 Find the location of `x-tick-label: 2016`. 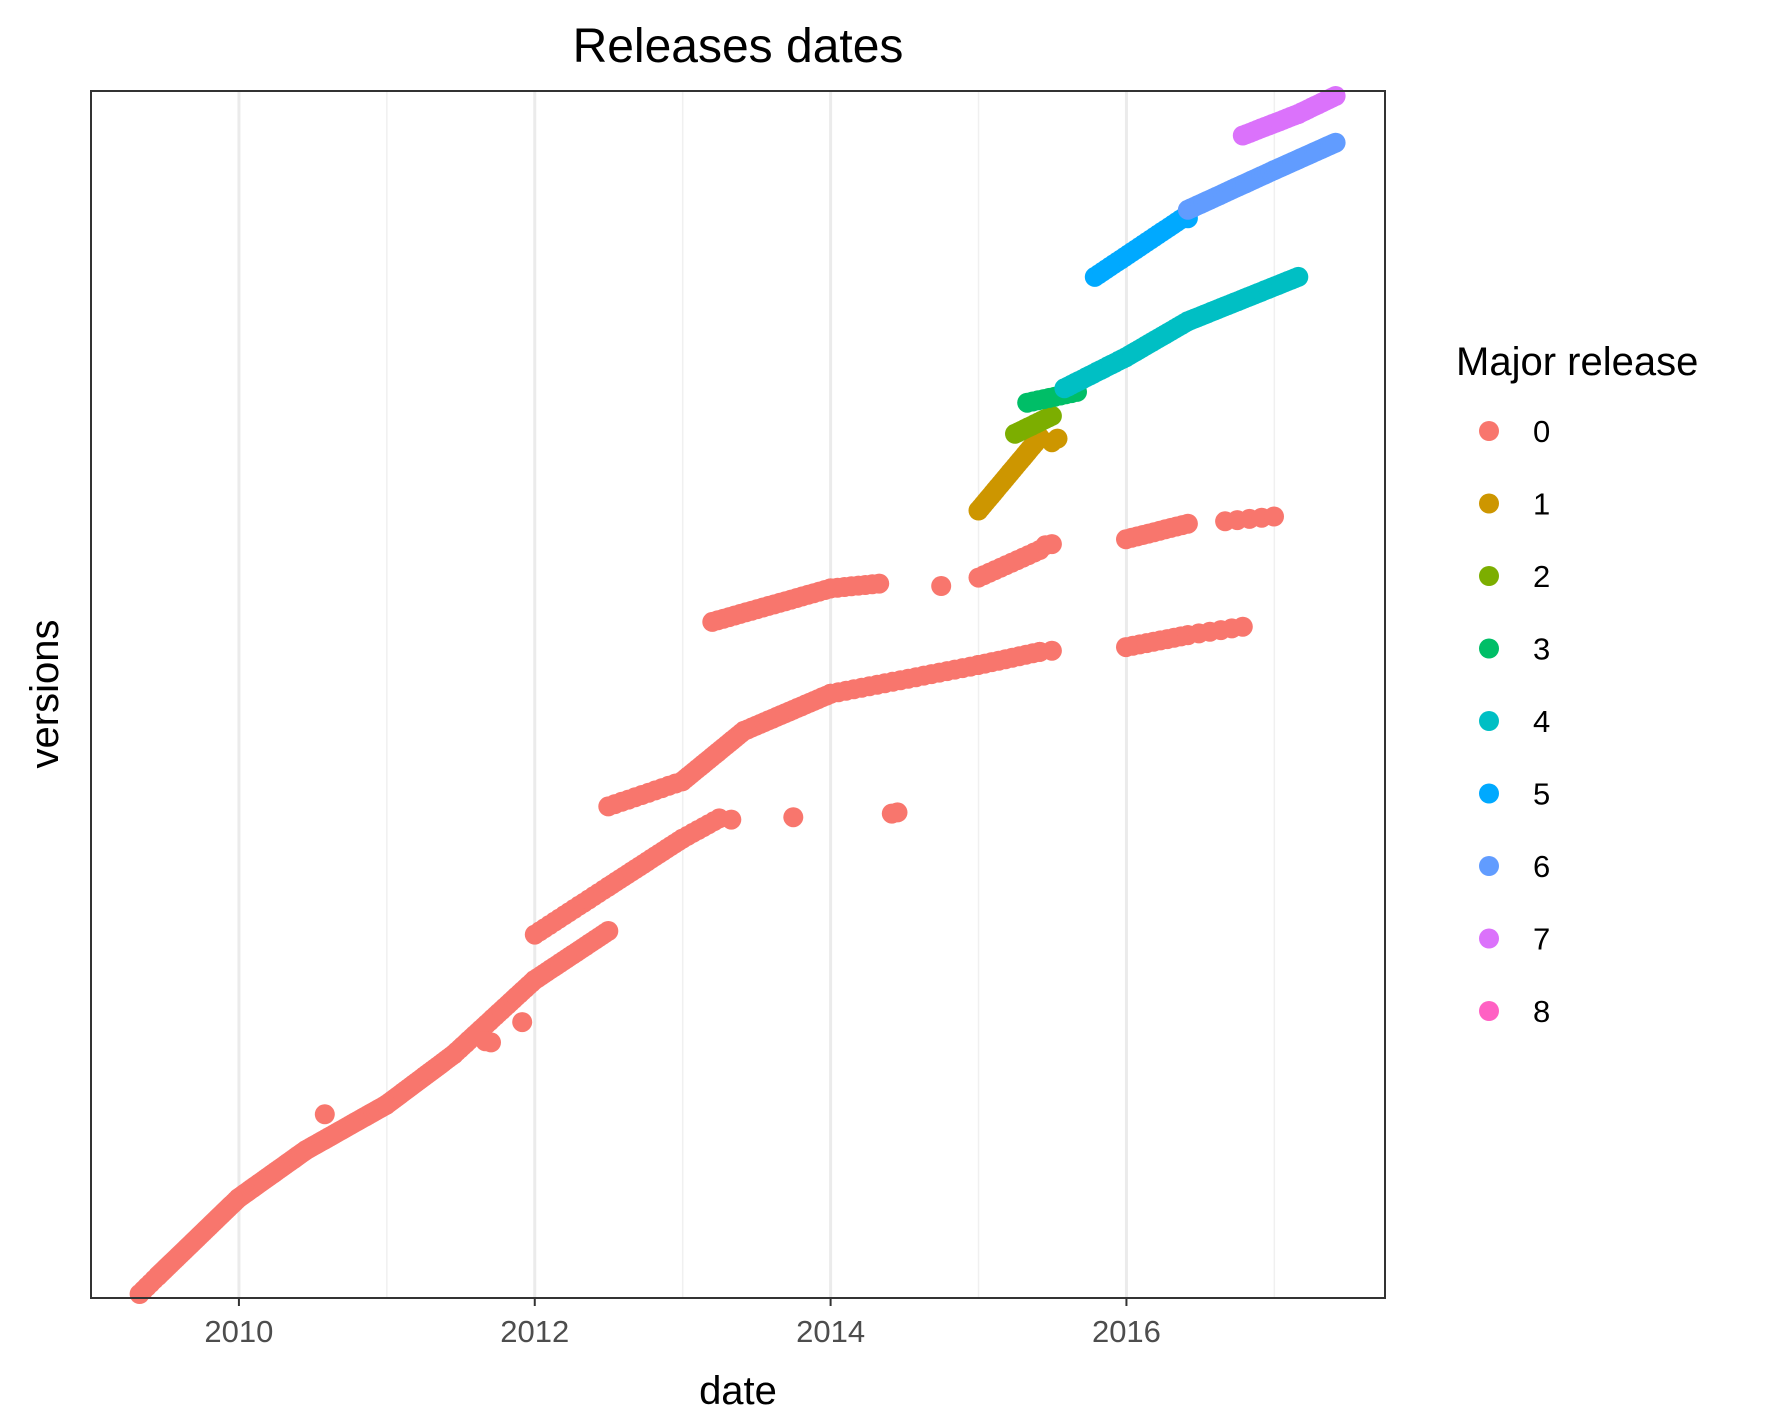

x-tick-label: 2016 is located at coordinates (1126, 1331).